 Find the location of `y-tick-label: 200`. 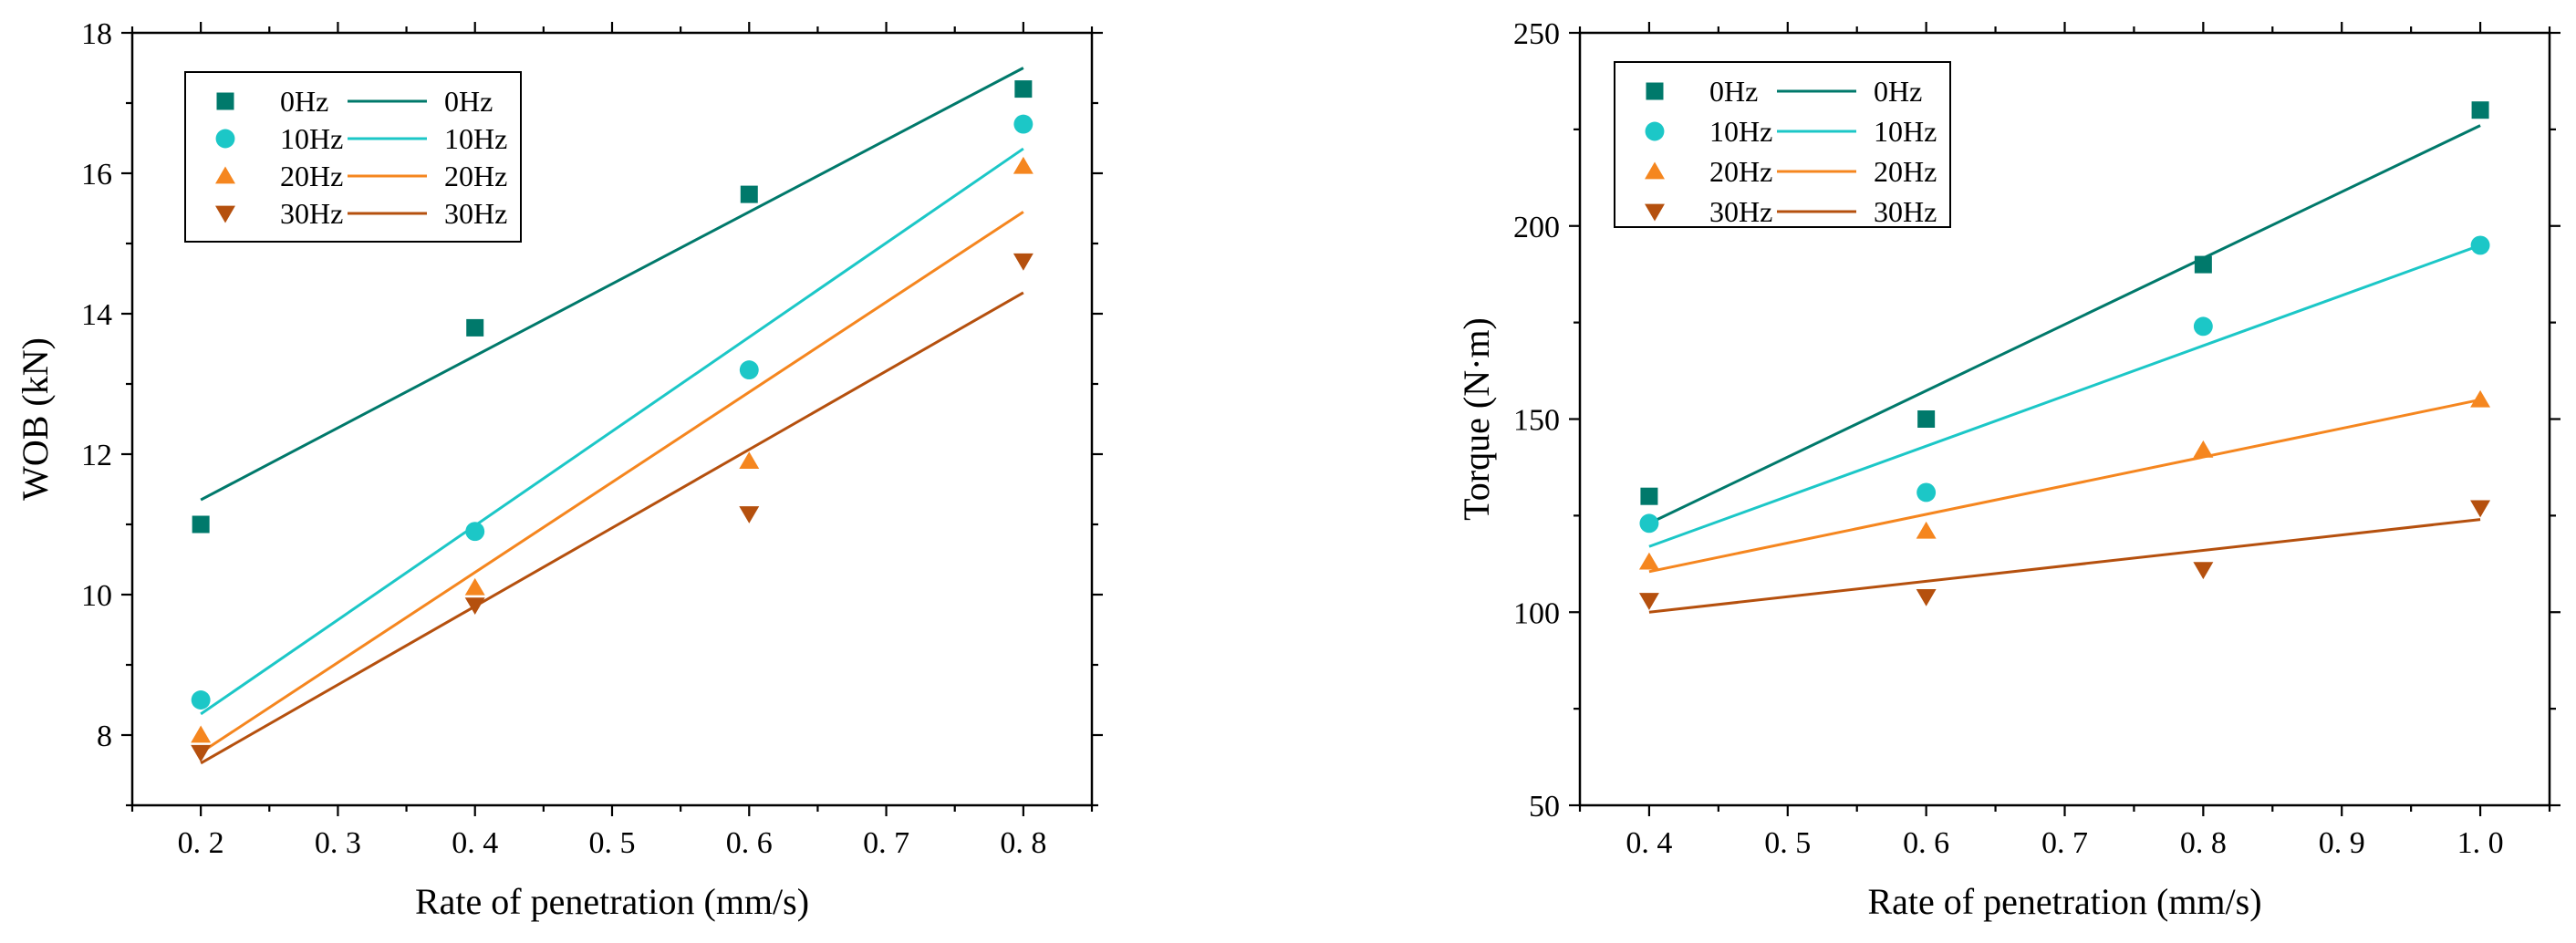

y-tick-label: 200 is located at coordinates (1536, 227).